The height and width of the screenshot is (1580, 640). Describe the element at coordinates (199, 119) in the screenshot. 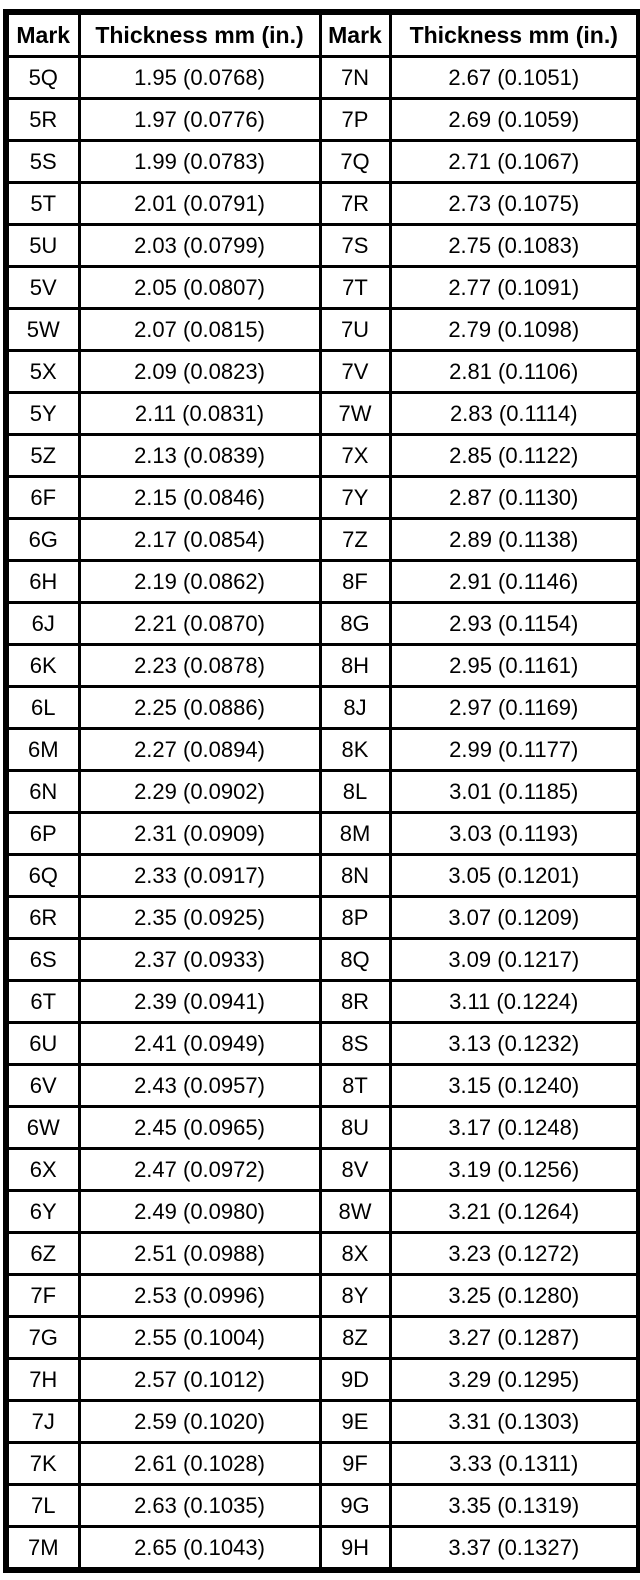

I see `thickness-cell-left: 1.97 (0.0776)` at that location.